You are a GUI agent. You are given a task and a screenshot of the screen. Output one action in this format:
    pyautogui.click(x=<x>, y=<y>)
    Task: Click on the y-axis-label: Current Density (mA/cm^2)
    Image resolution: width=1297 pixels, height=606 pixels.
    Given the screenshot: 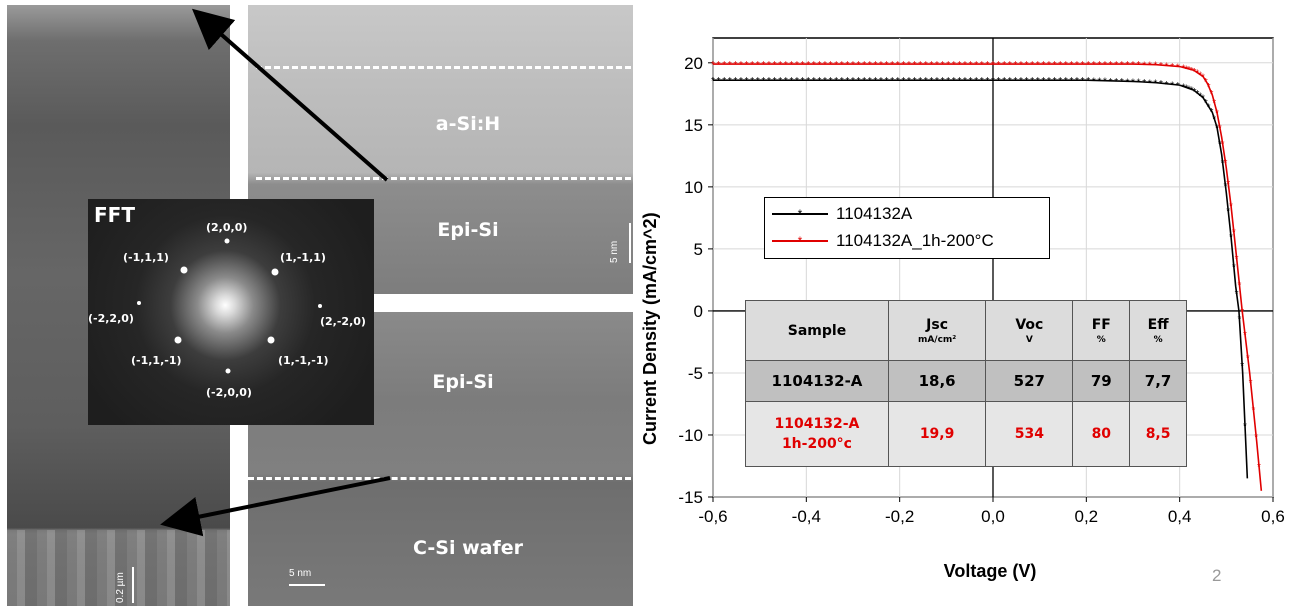 What is the action you would take?
    pyautogui.click(x=650, y=328)
    